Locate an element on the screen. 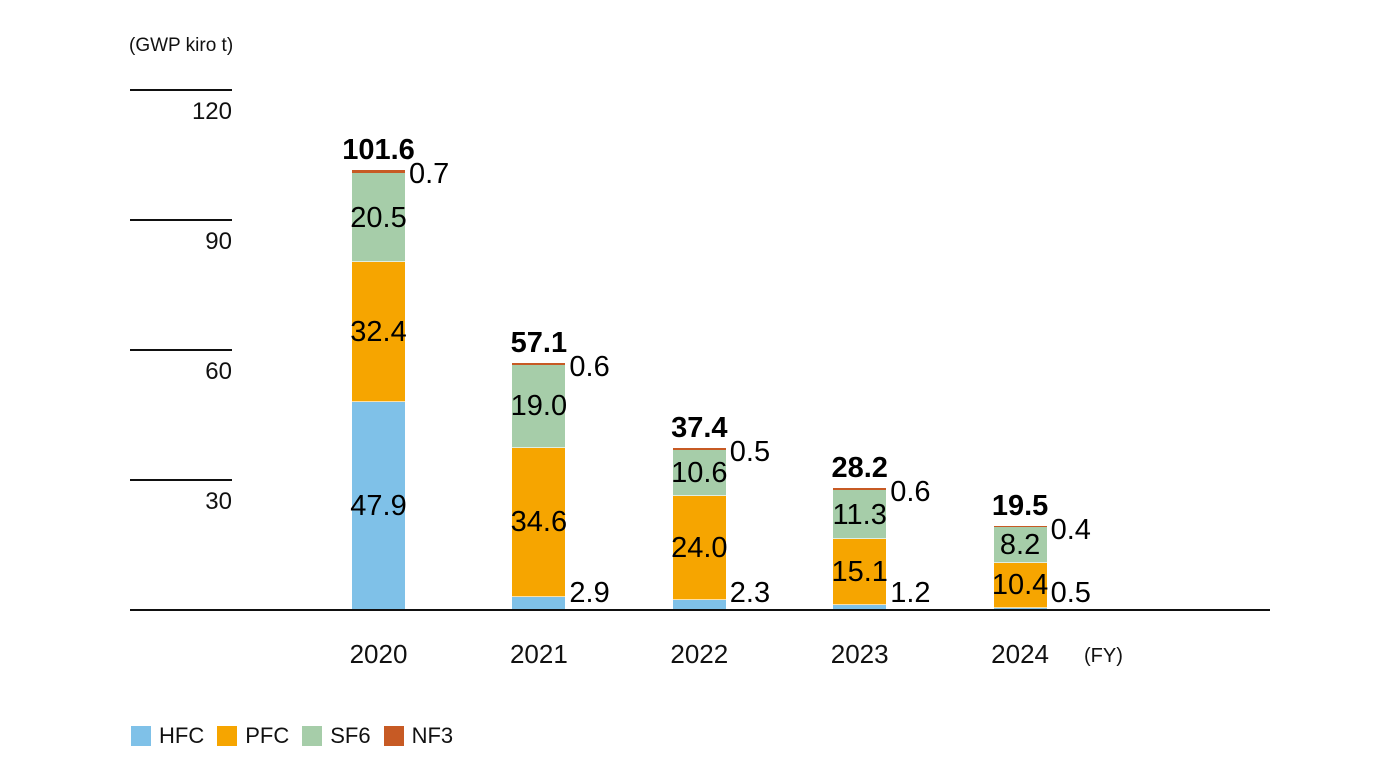  x-tick-label-2024: 2024 is located at coordinates (1020, 654).